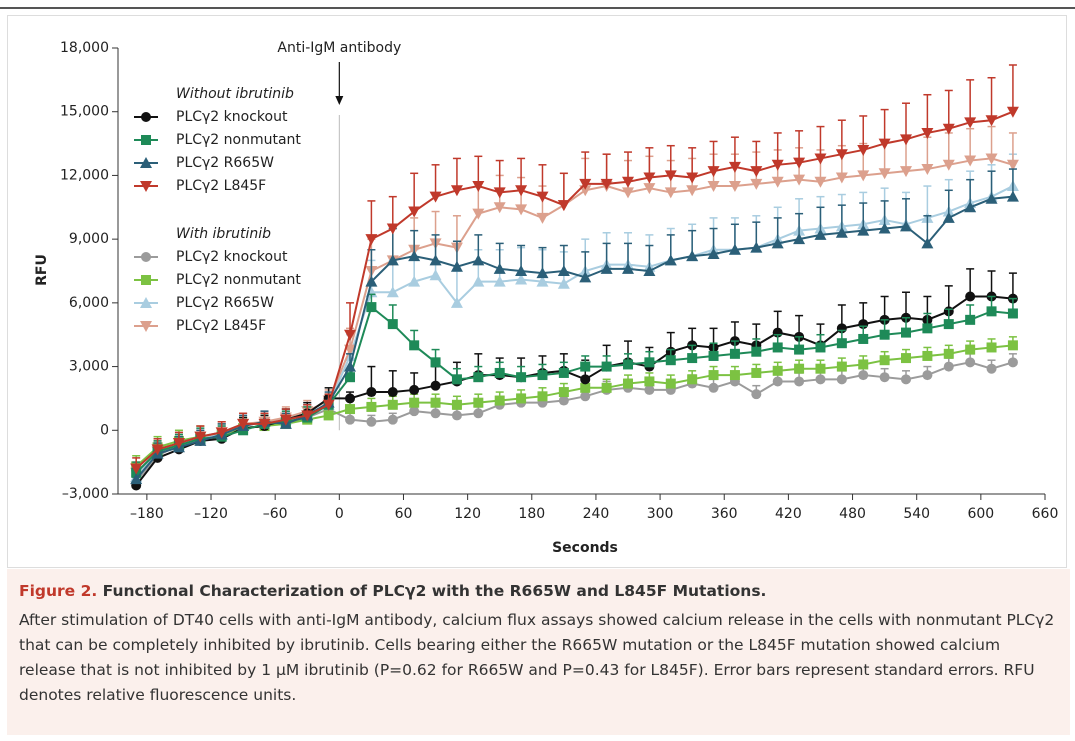  What do you see at coordinates (89, 367) in the screenshot?
I see `y-tick-label: 3,000` at bounding box center [89, 367].